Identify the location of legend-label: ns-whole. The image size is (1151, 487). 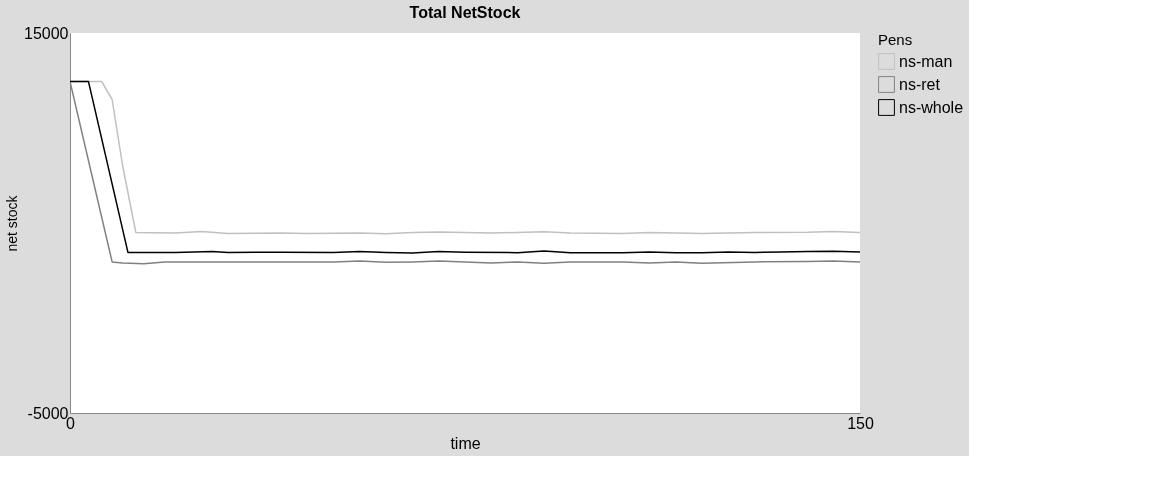
(931, 107).